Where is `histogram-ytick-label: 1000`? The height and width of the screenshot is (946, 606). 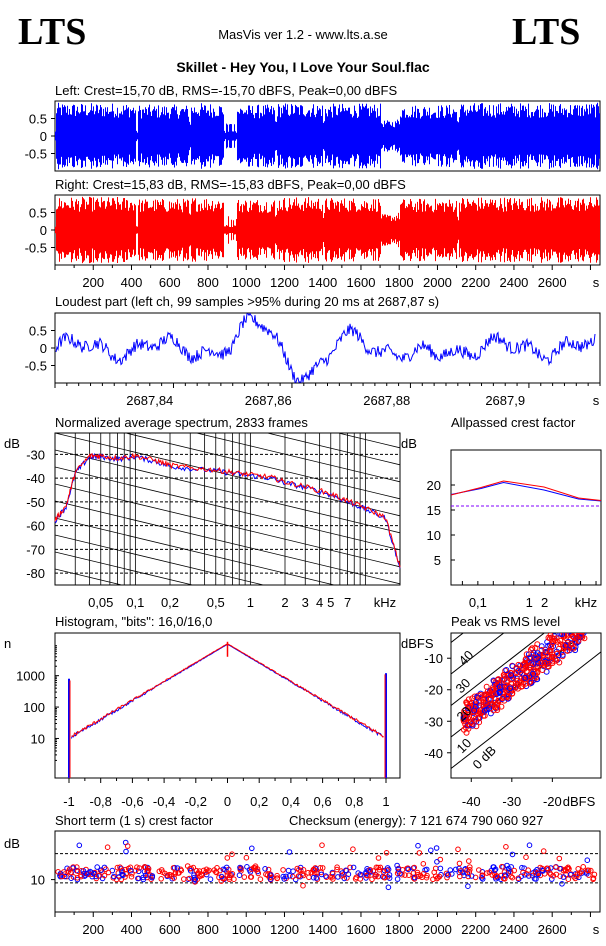
histogram-ytick-label: 1000 is located at coordinates (30, 676).